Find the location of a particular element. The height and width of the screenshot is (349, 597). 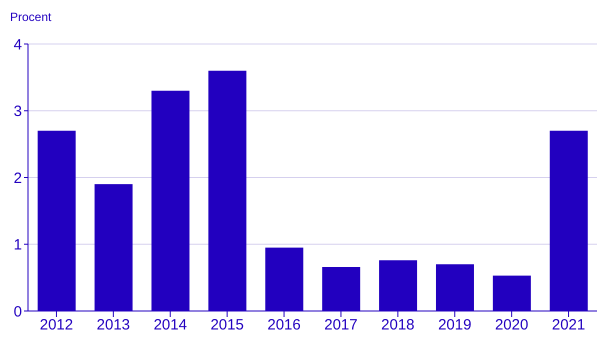

y-tick-label: 3 is located at coordinates (18, 111).